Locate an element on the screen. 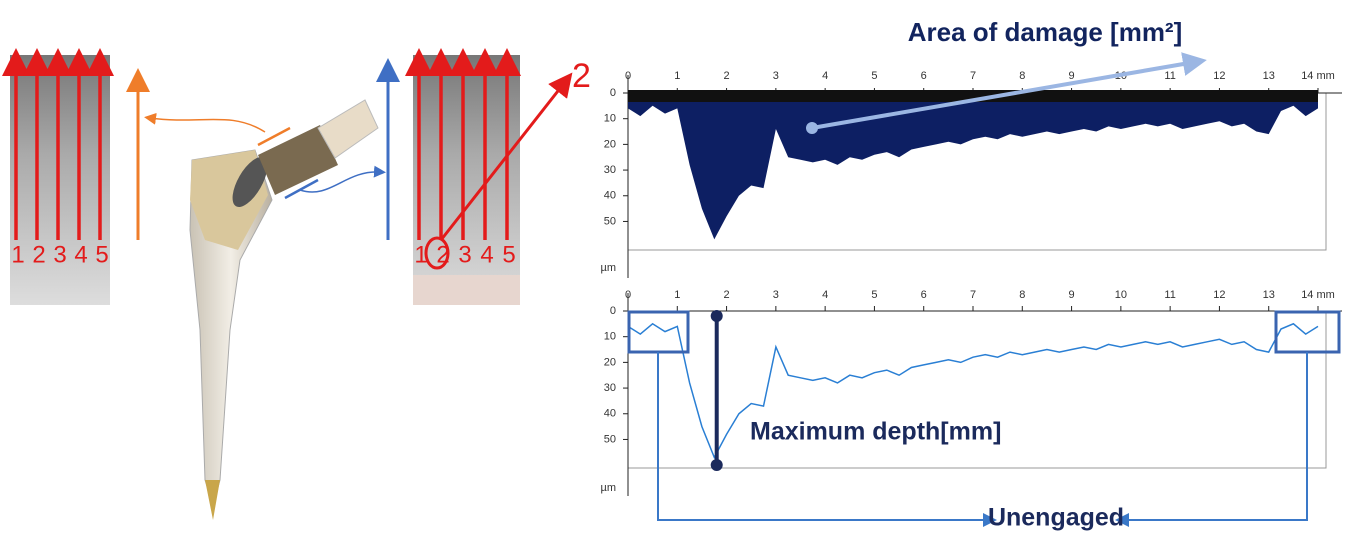 The width and height of the screenshot is (1368, 536). annotation-dot is located at coordinates (812, 128).